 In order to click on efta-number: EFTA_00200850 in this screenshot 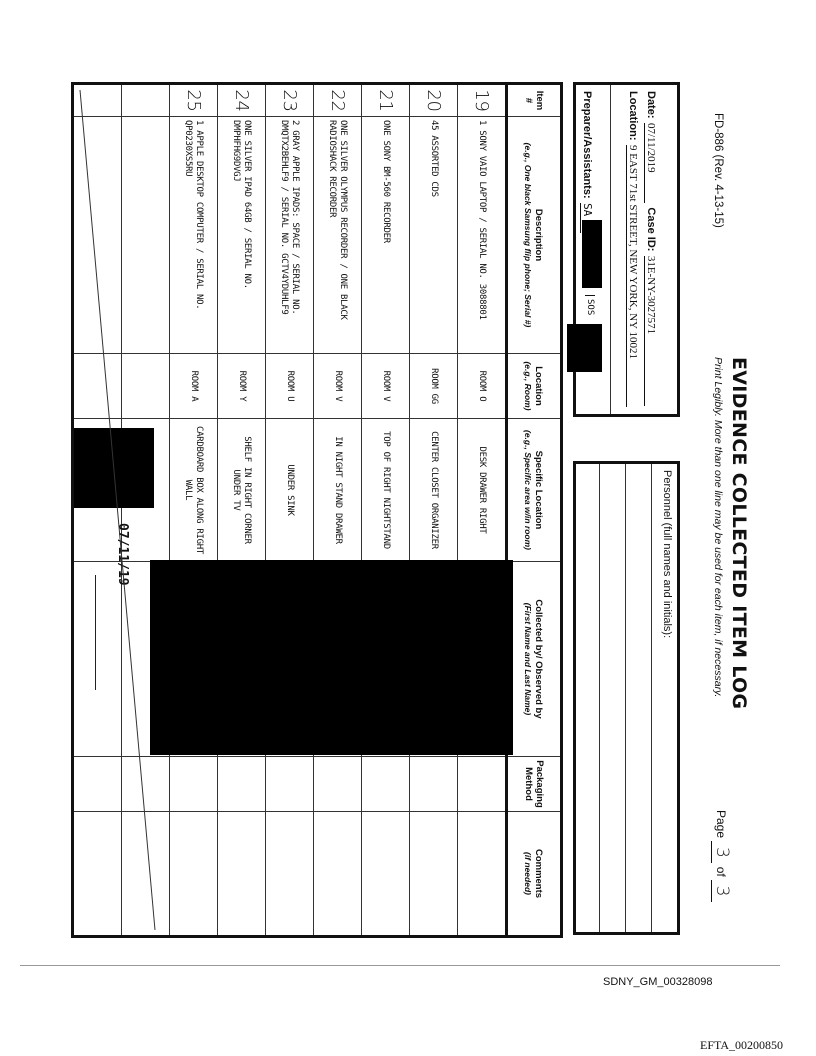, I will do `click(742, 1045)`.